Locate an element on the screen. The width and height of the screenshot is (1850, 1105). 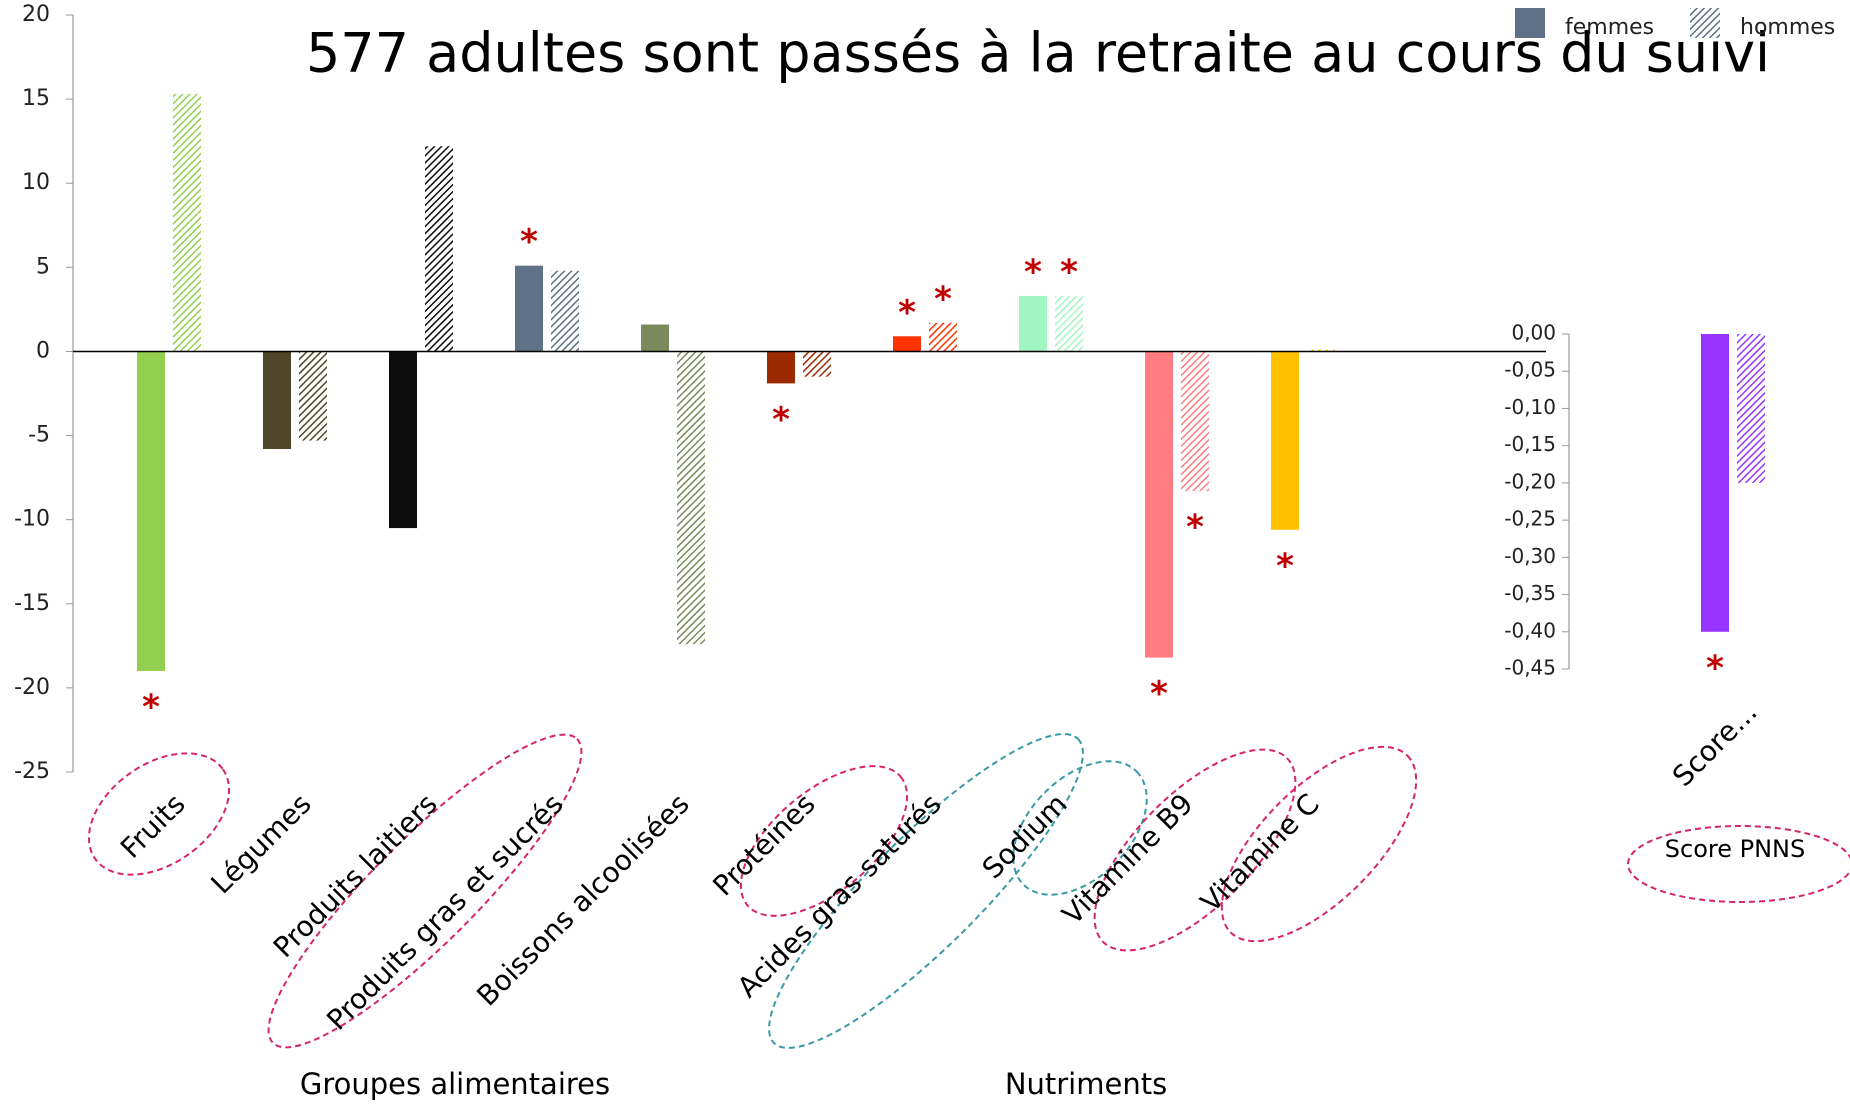
group-label: Nutriments is located at coordinates (1086, 1084).